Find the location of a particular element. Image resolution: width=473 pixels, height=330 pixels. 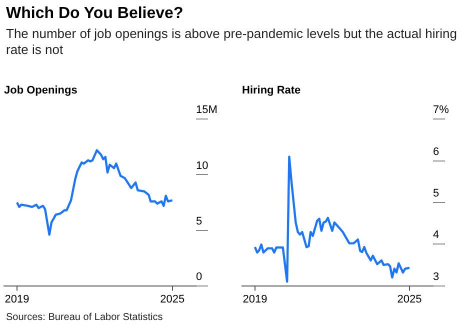

source-note: Sources: Bureau of Labor Statistics is located at coordinates (84, 317).